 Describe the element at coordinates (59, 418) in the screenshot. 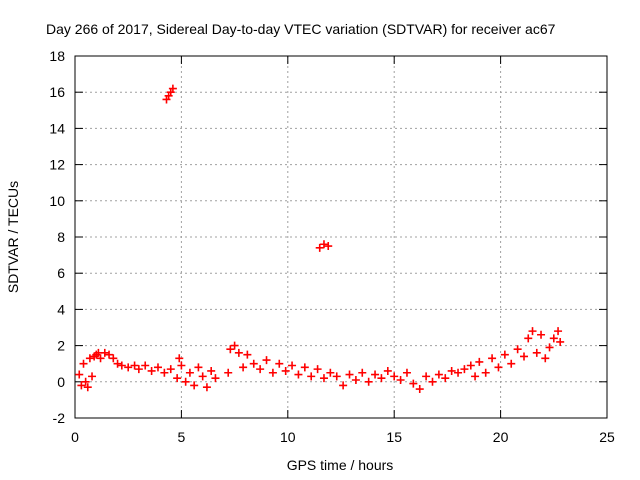

I see `y-tick-label: -2` at that location.